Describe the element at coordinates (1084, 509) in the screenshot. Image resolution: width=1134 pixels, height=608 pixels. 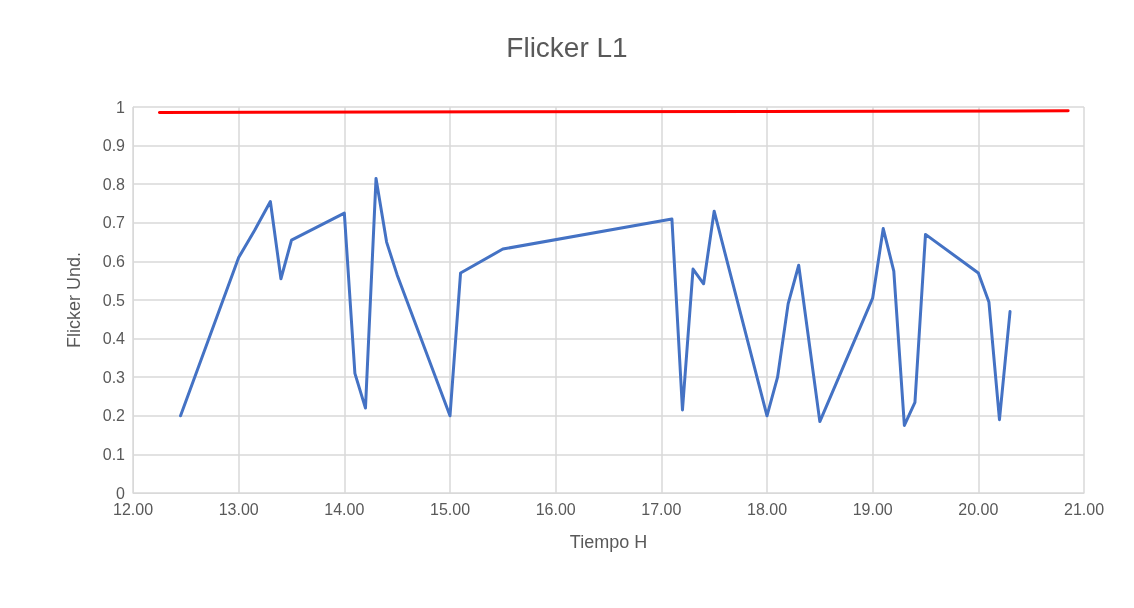
I see `x-tick-label: 21.00` at that location.